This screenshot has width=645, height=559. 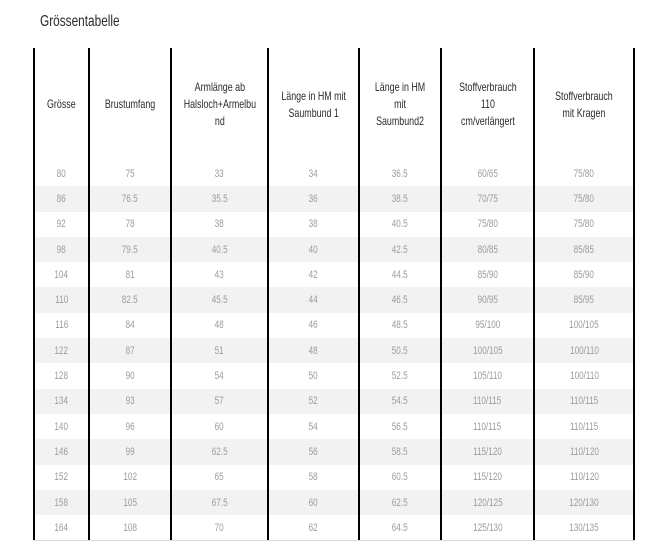 What do you see at coordinates (60, 376) in the screenshot?
I see `cell: 128` at bounding box center [60, 376].